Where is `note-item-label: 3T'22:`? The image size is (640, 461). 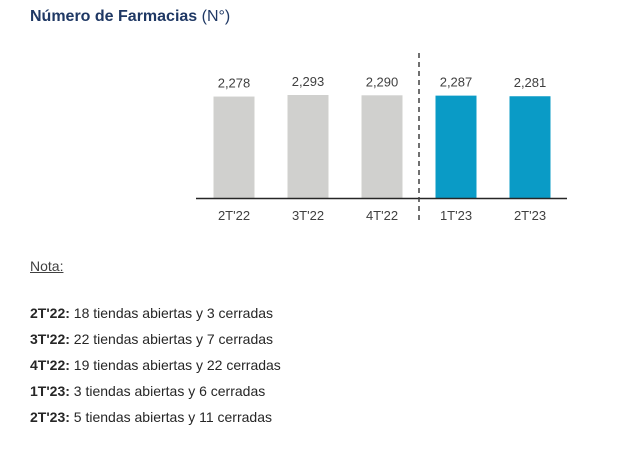
note-item-label: 3T'22: is located at coordinates (50, 339).